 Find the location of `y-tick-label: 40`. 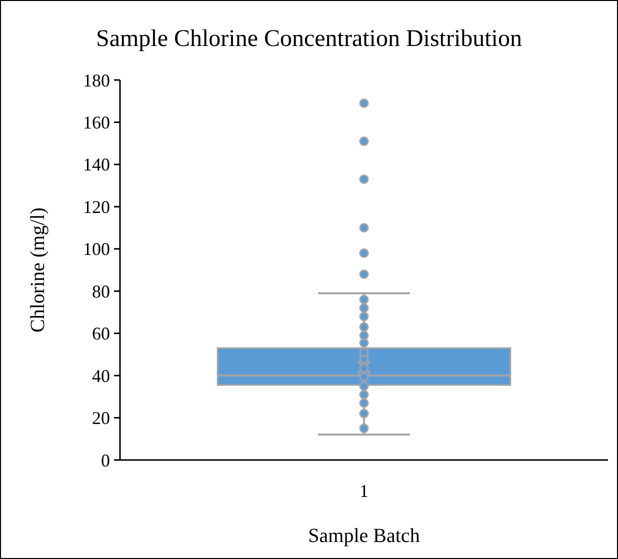

y-tick-label: 40 is located at coordinates (101, 376).